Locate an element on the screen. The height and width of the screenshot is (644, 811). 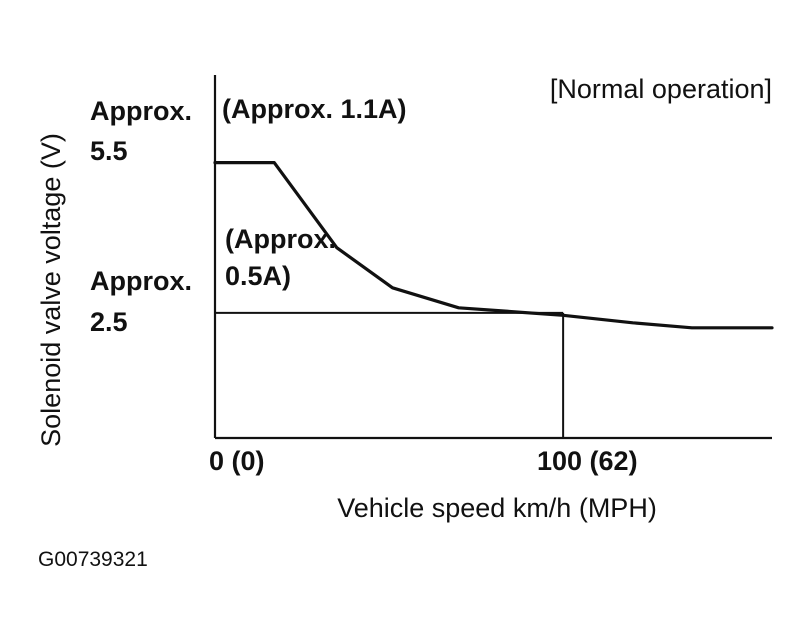
x-tick-label-0: 0 (0) is located at coordinates (237, 461).